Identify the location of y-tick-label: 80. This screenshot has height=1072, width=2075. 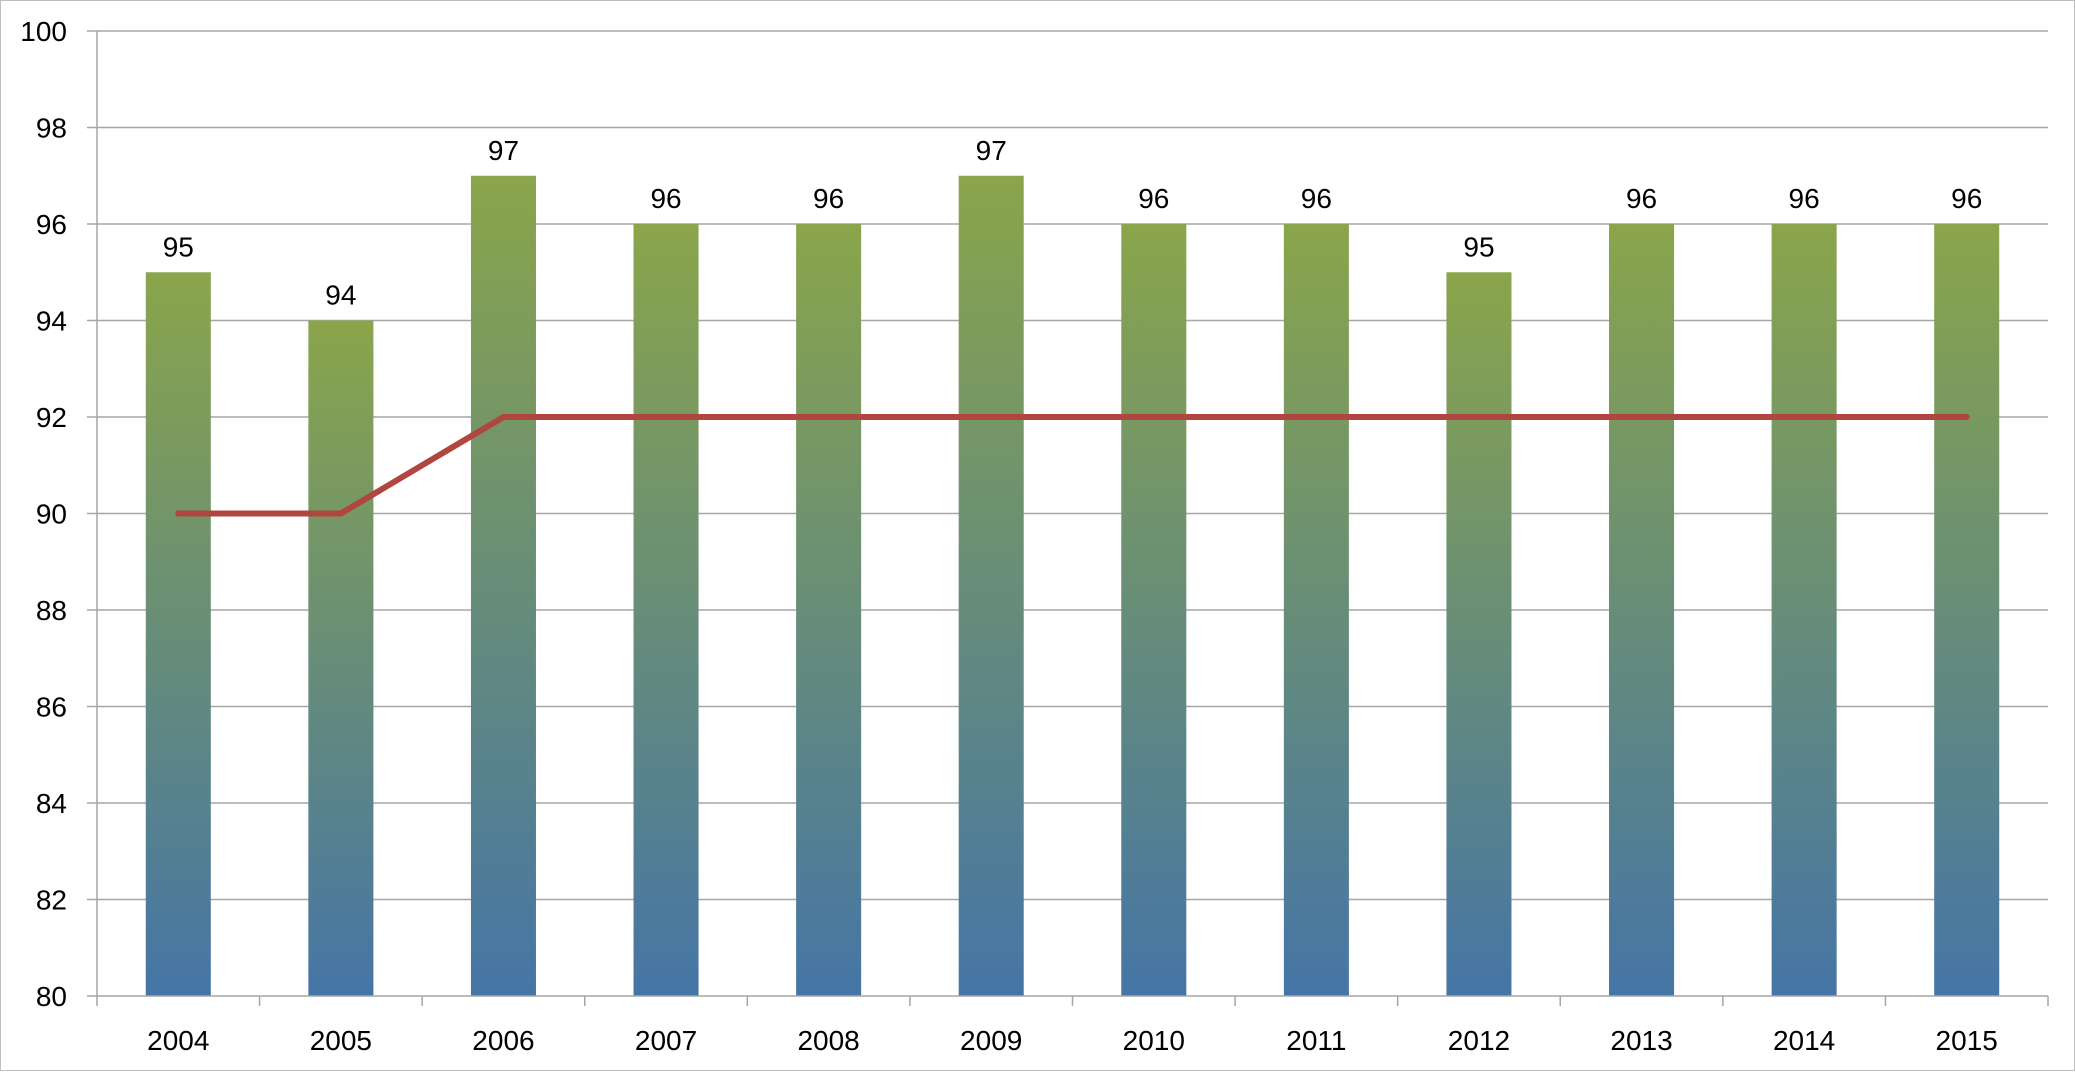
(51, 996).